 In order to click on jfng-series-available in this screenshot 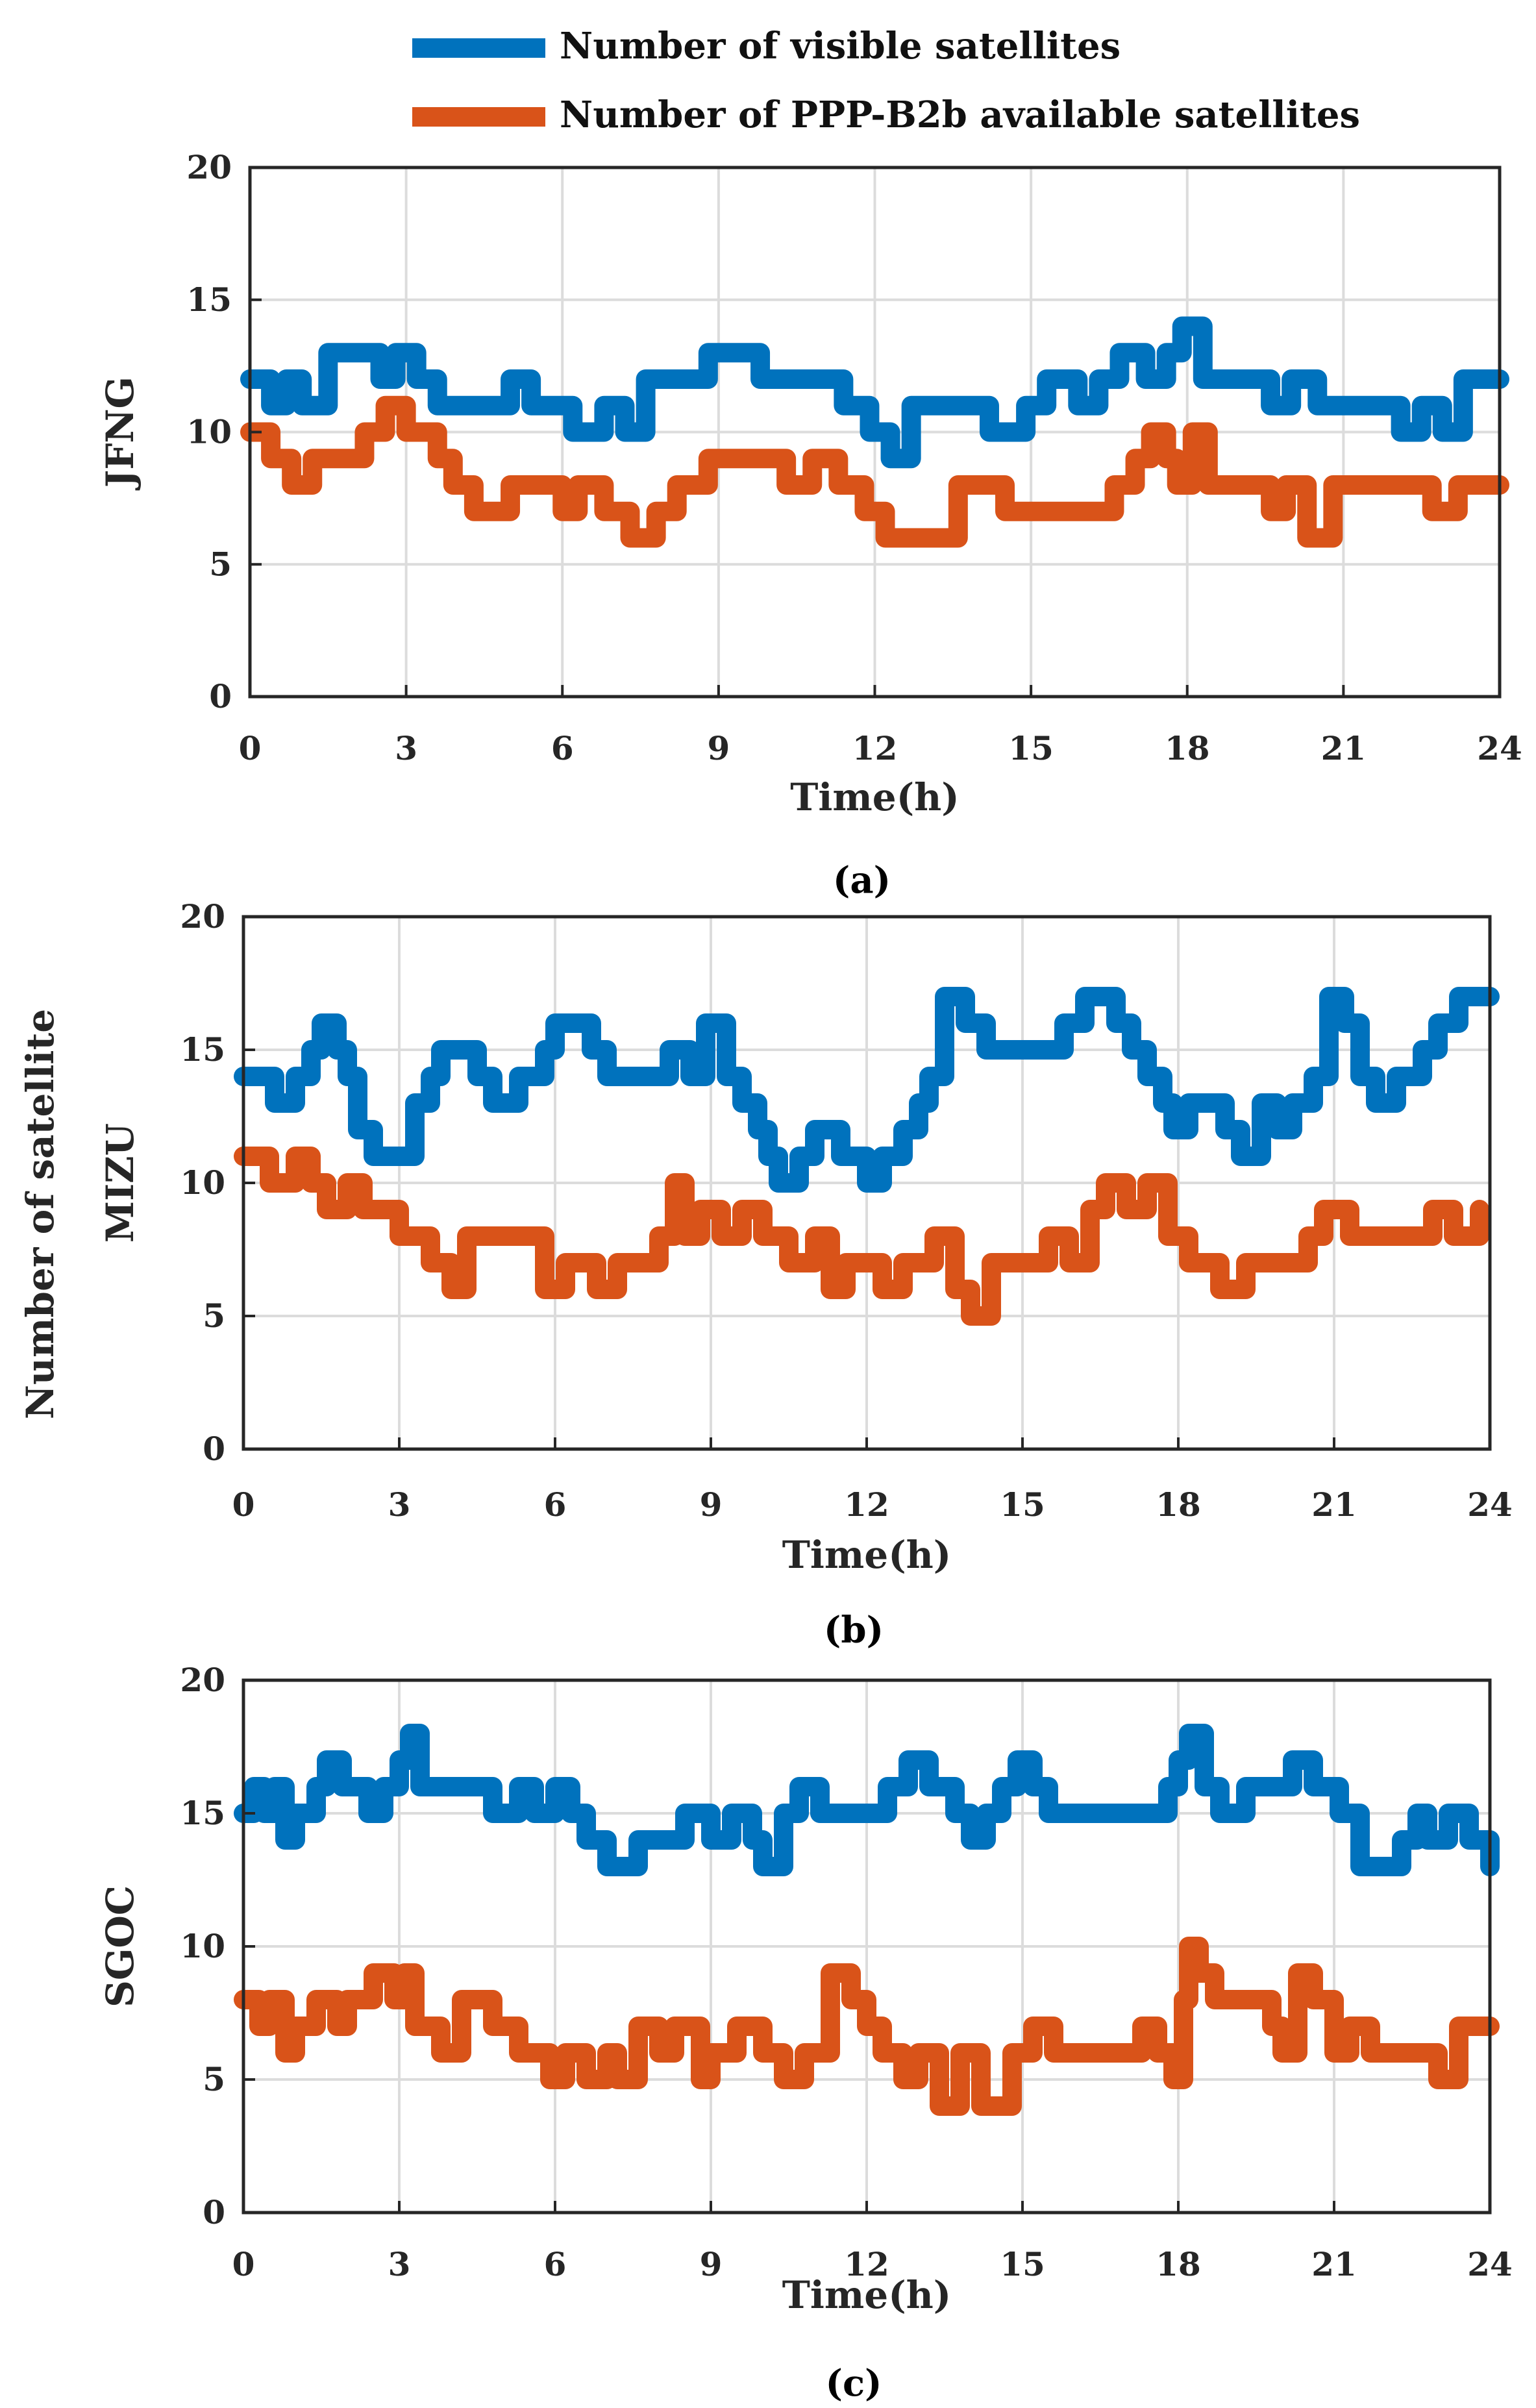, I will do `click(874, 471)`.